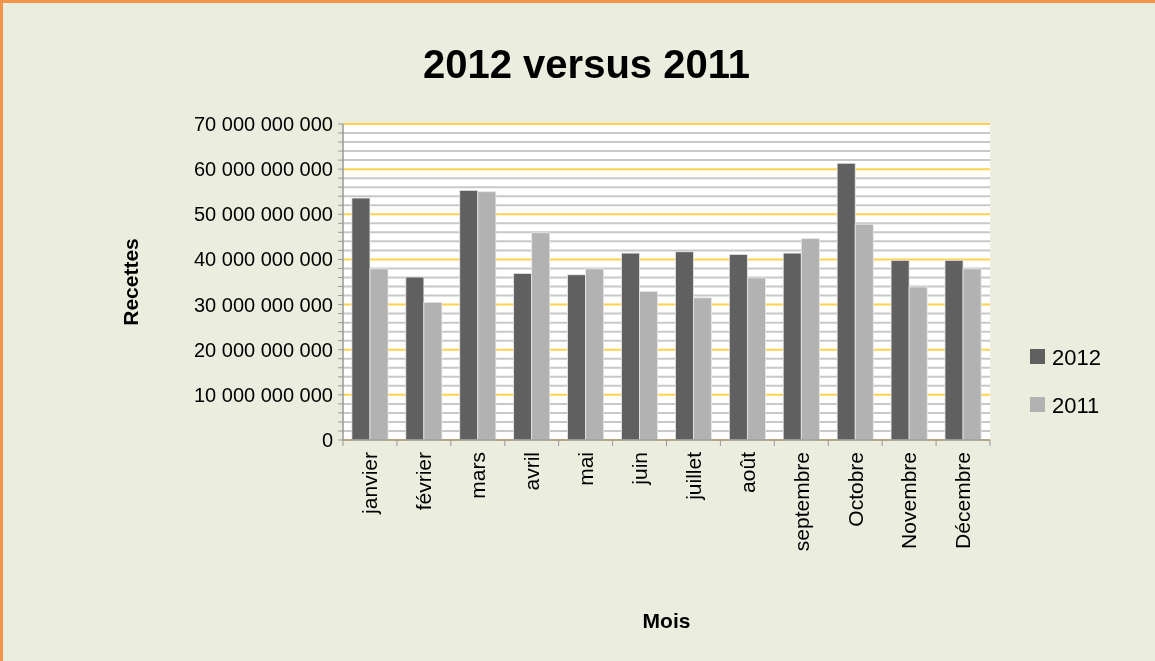  I want to click on y-tick-label: 70 000 000 000, so click(263, 124).